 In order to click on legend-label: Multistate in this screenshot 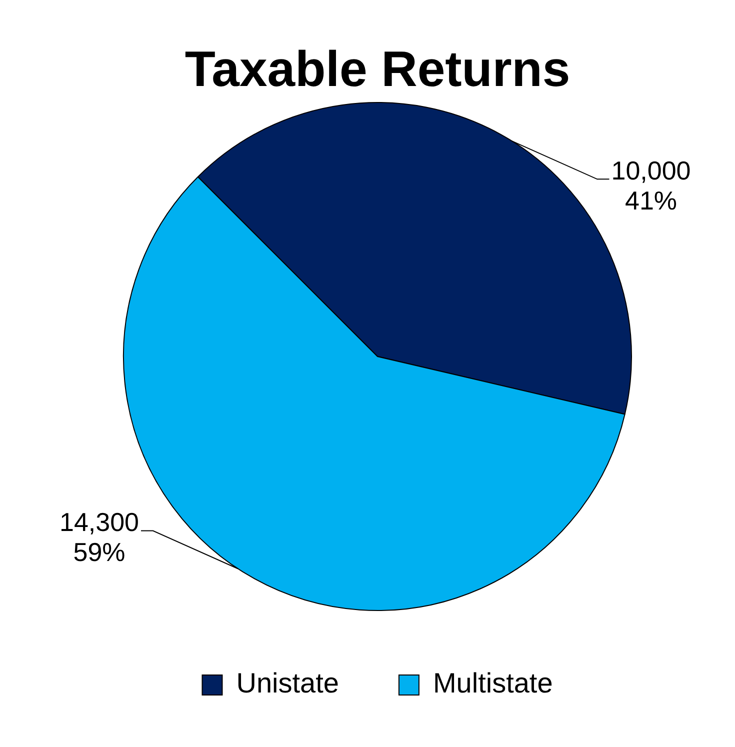, I will do `click(492, 683)`.